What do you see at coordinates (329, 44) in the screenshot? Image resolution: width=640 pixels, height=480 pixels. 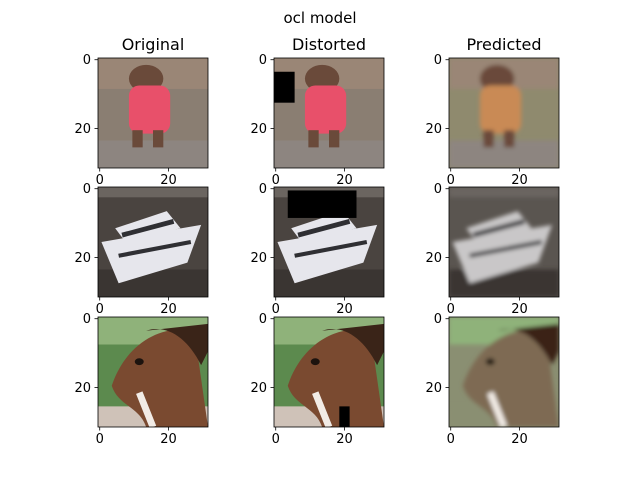 I see `column-title-distorted: Distorted` at bounding box center [329, 44].